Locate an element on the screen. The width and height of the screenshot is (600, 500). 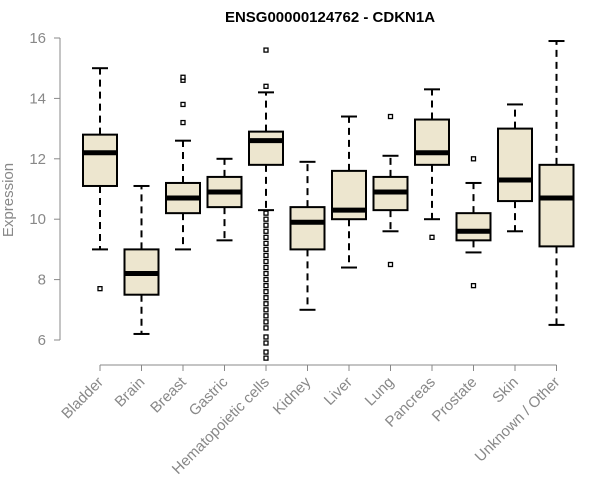
x-tick-label: Brain is located at coordinates (130, 392).